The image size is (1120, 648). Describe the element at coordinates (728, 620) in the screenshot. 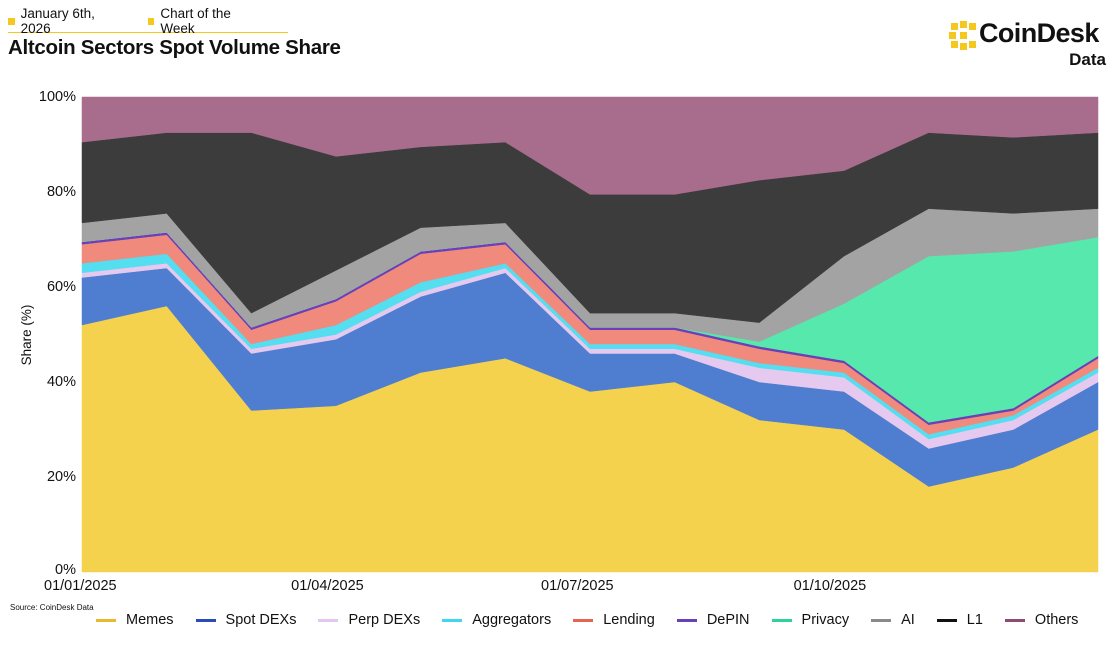

I see `legend-label: DePIN` at that location.